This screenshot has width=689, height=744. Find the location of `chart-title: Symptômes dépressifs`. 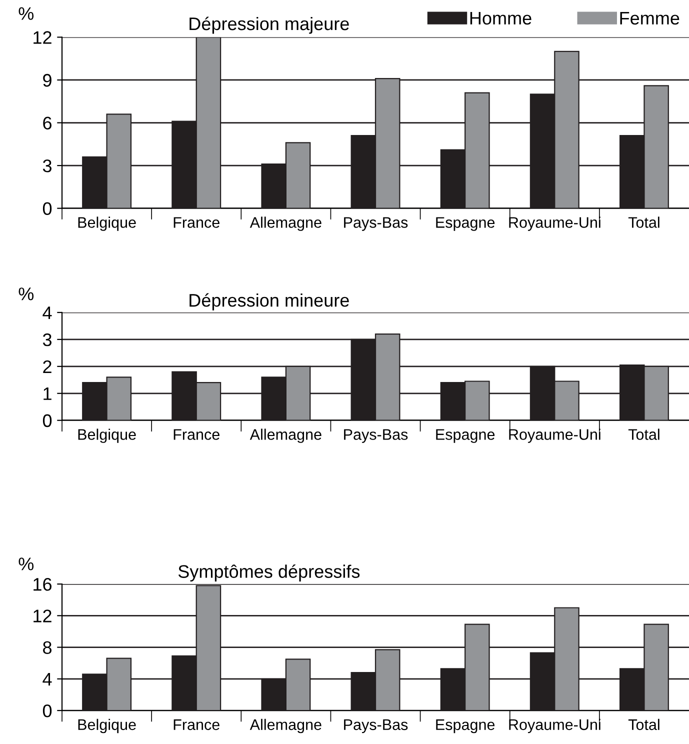

chart-title: Symptômes dépressifs is located at coordinates (269, 573).